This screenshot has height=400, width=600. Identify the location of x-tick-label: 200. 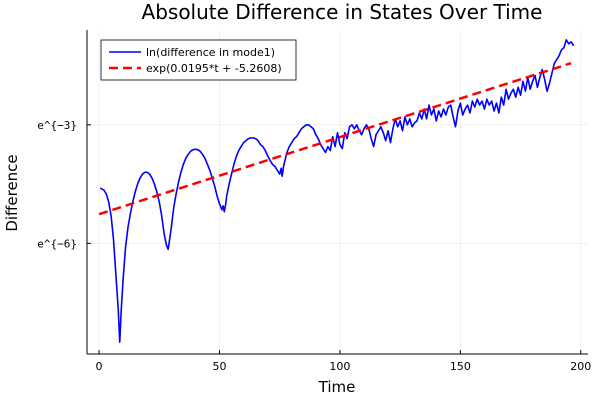
(580, 366).